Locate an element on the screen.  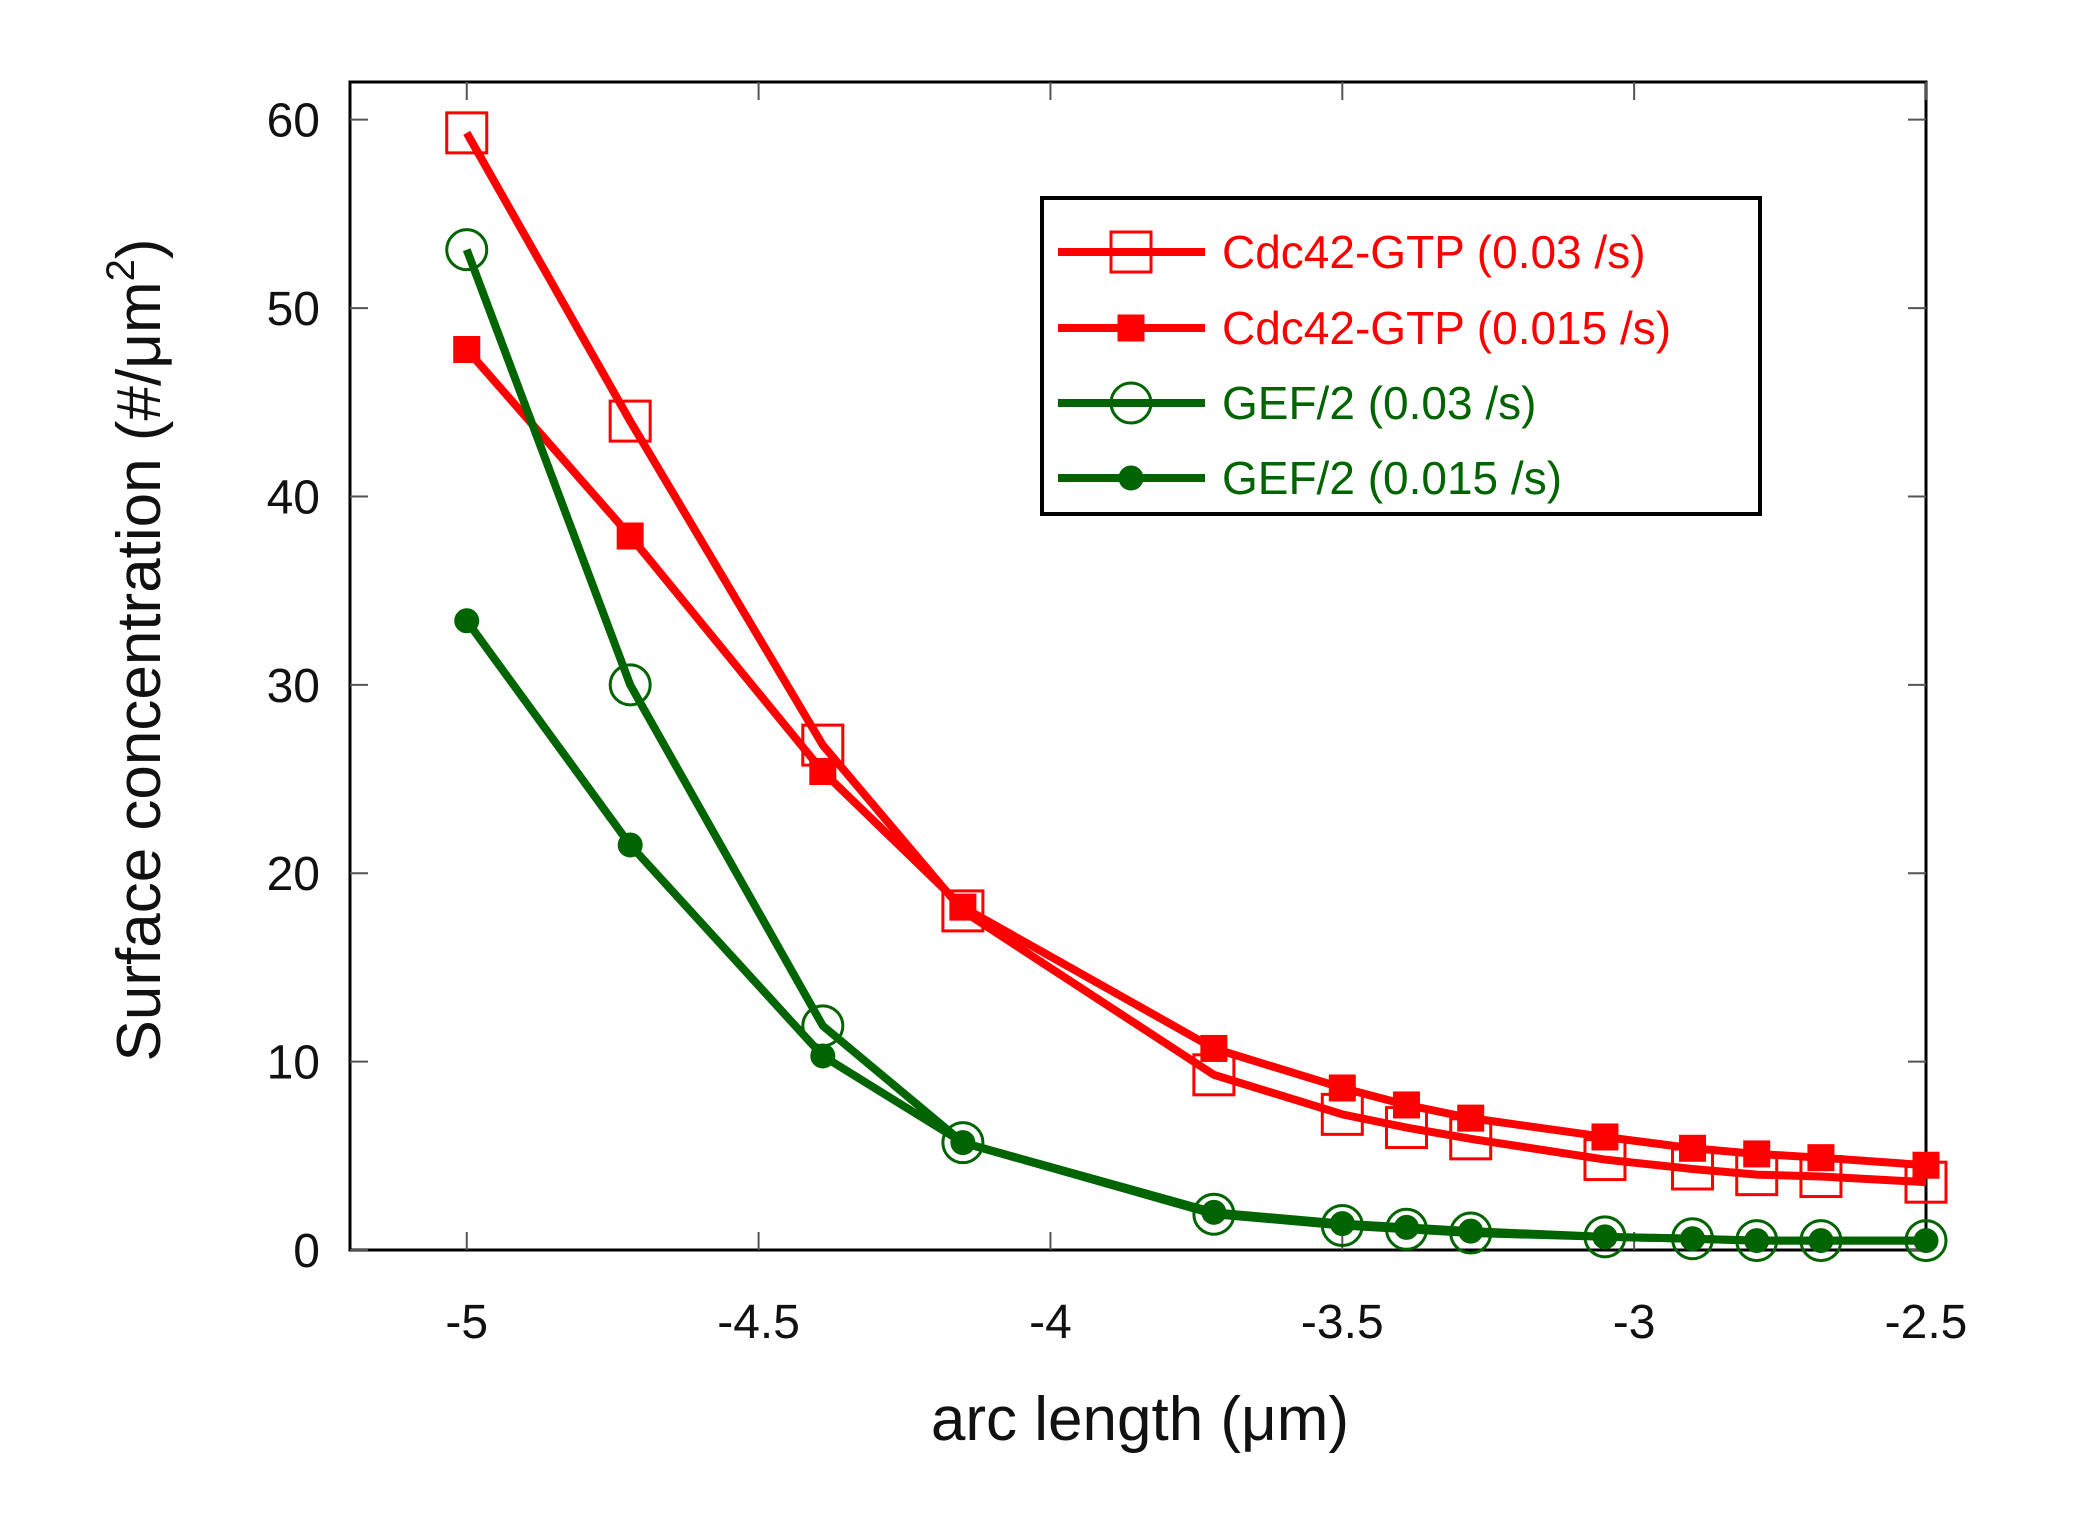
legend-entry: Cdc42-GTP (0.015 /s) is located at coordinates (1364, 328).